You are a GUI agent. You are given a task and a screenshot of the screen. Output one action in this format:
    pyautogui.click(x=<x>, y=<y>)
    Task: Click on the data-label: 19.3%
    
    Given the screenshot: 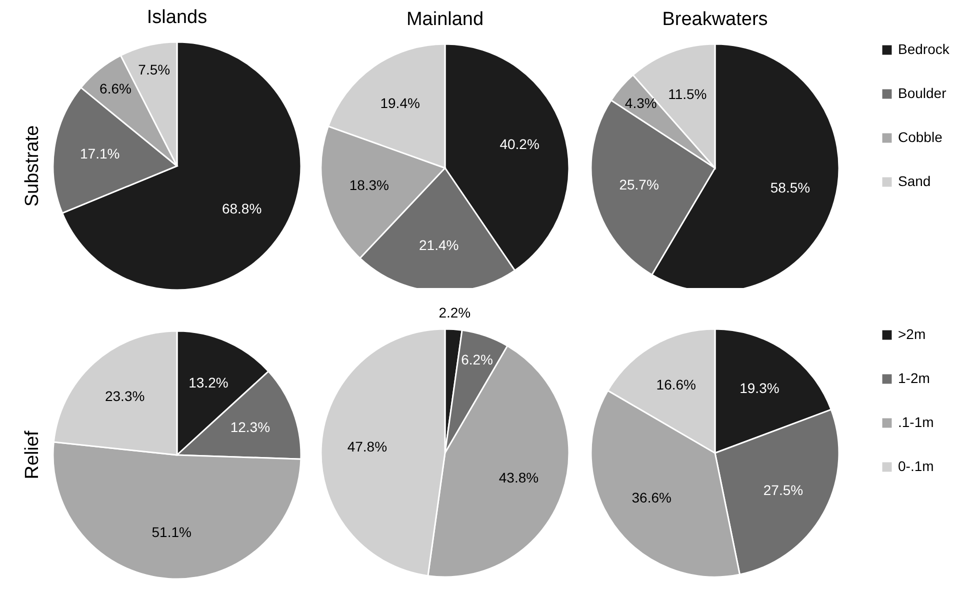 What is the action you would take?
    pyautogui.click(x=760, y=388)
    